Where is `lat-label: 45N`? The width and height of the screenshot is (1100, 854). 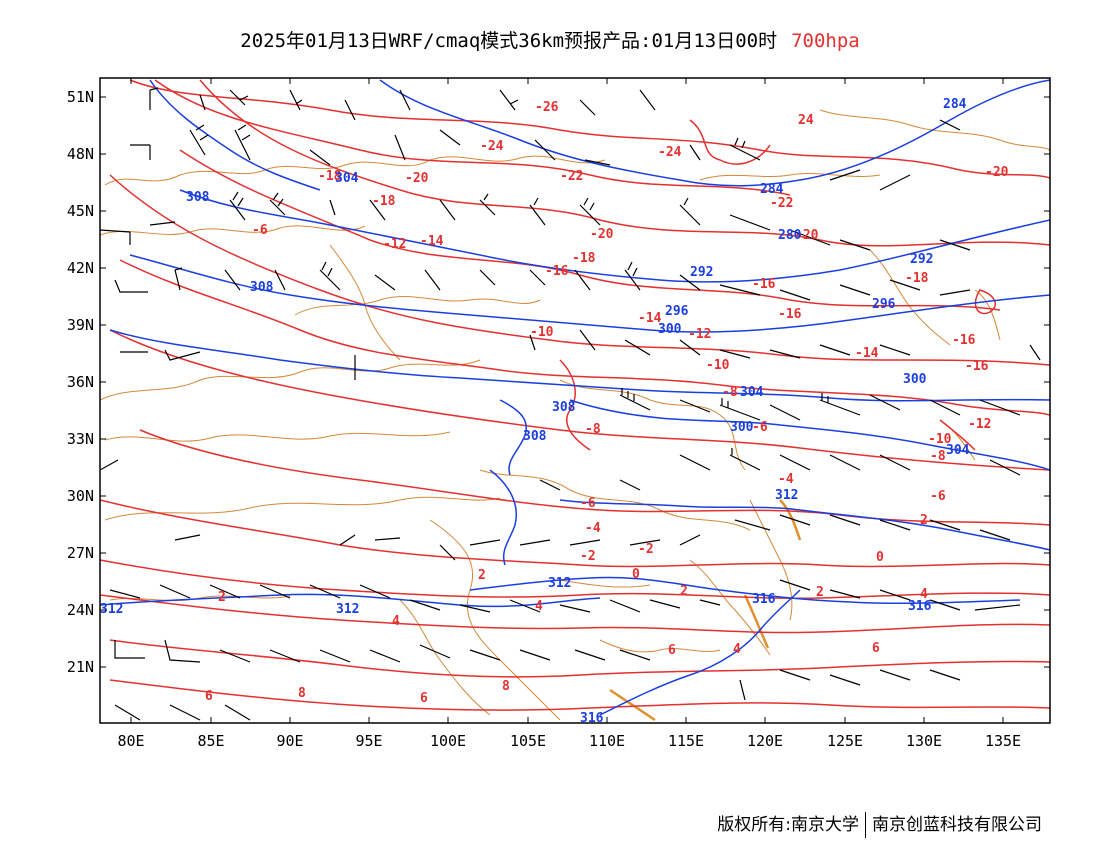
lat-label: 45N is located at coordinates (80, 211).